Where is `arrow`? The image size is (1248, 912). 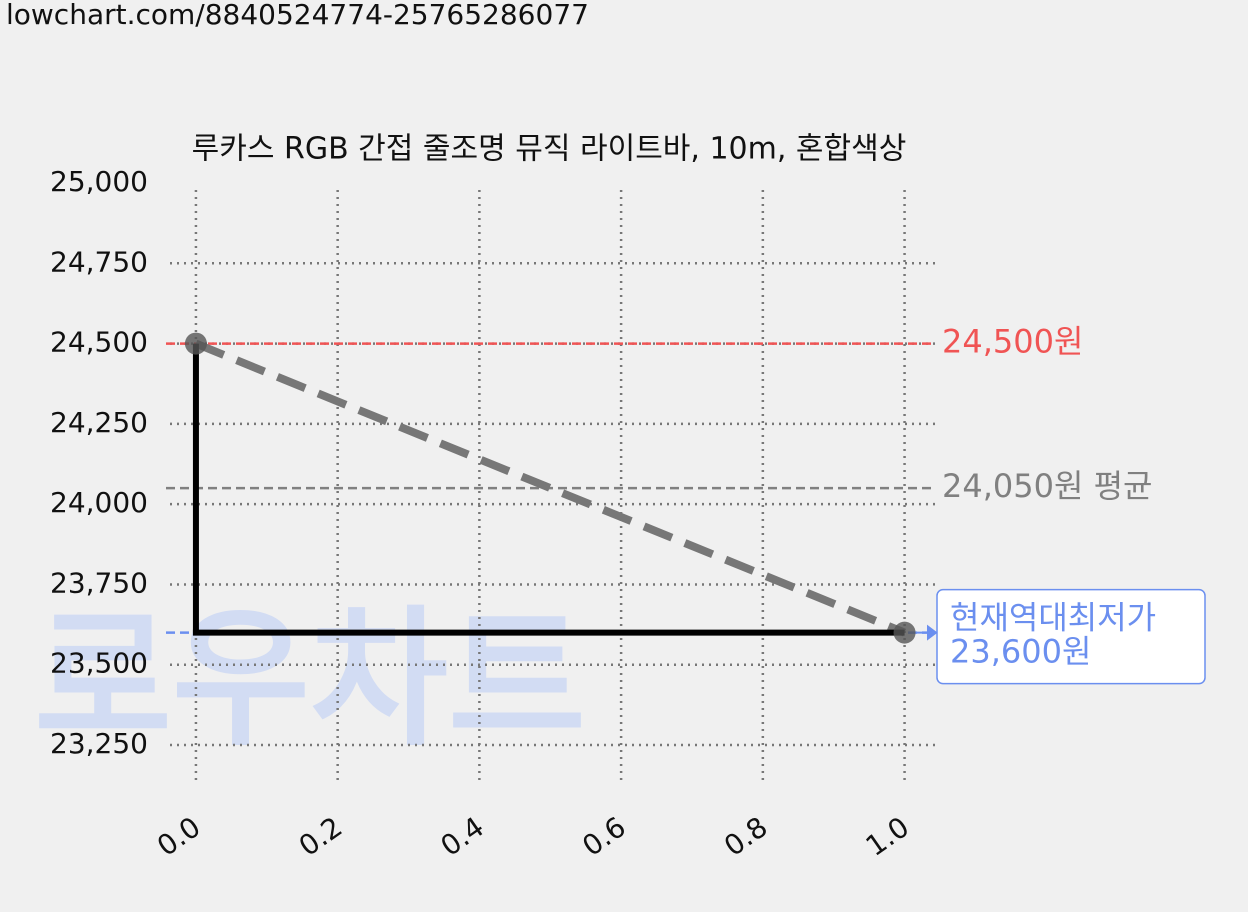 arrow is located at coordinates (927, 632).